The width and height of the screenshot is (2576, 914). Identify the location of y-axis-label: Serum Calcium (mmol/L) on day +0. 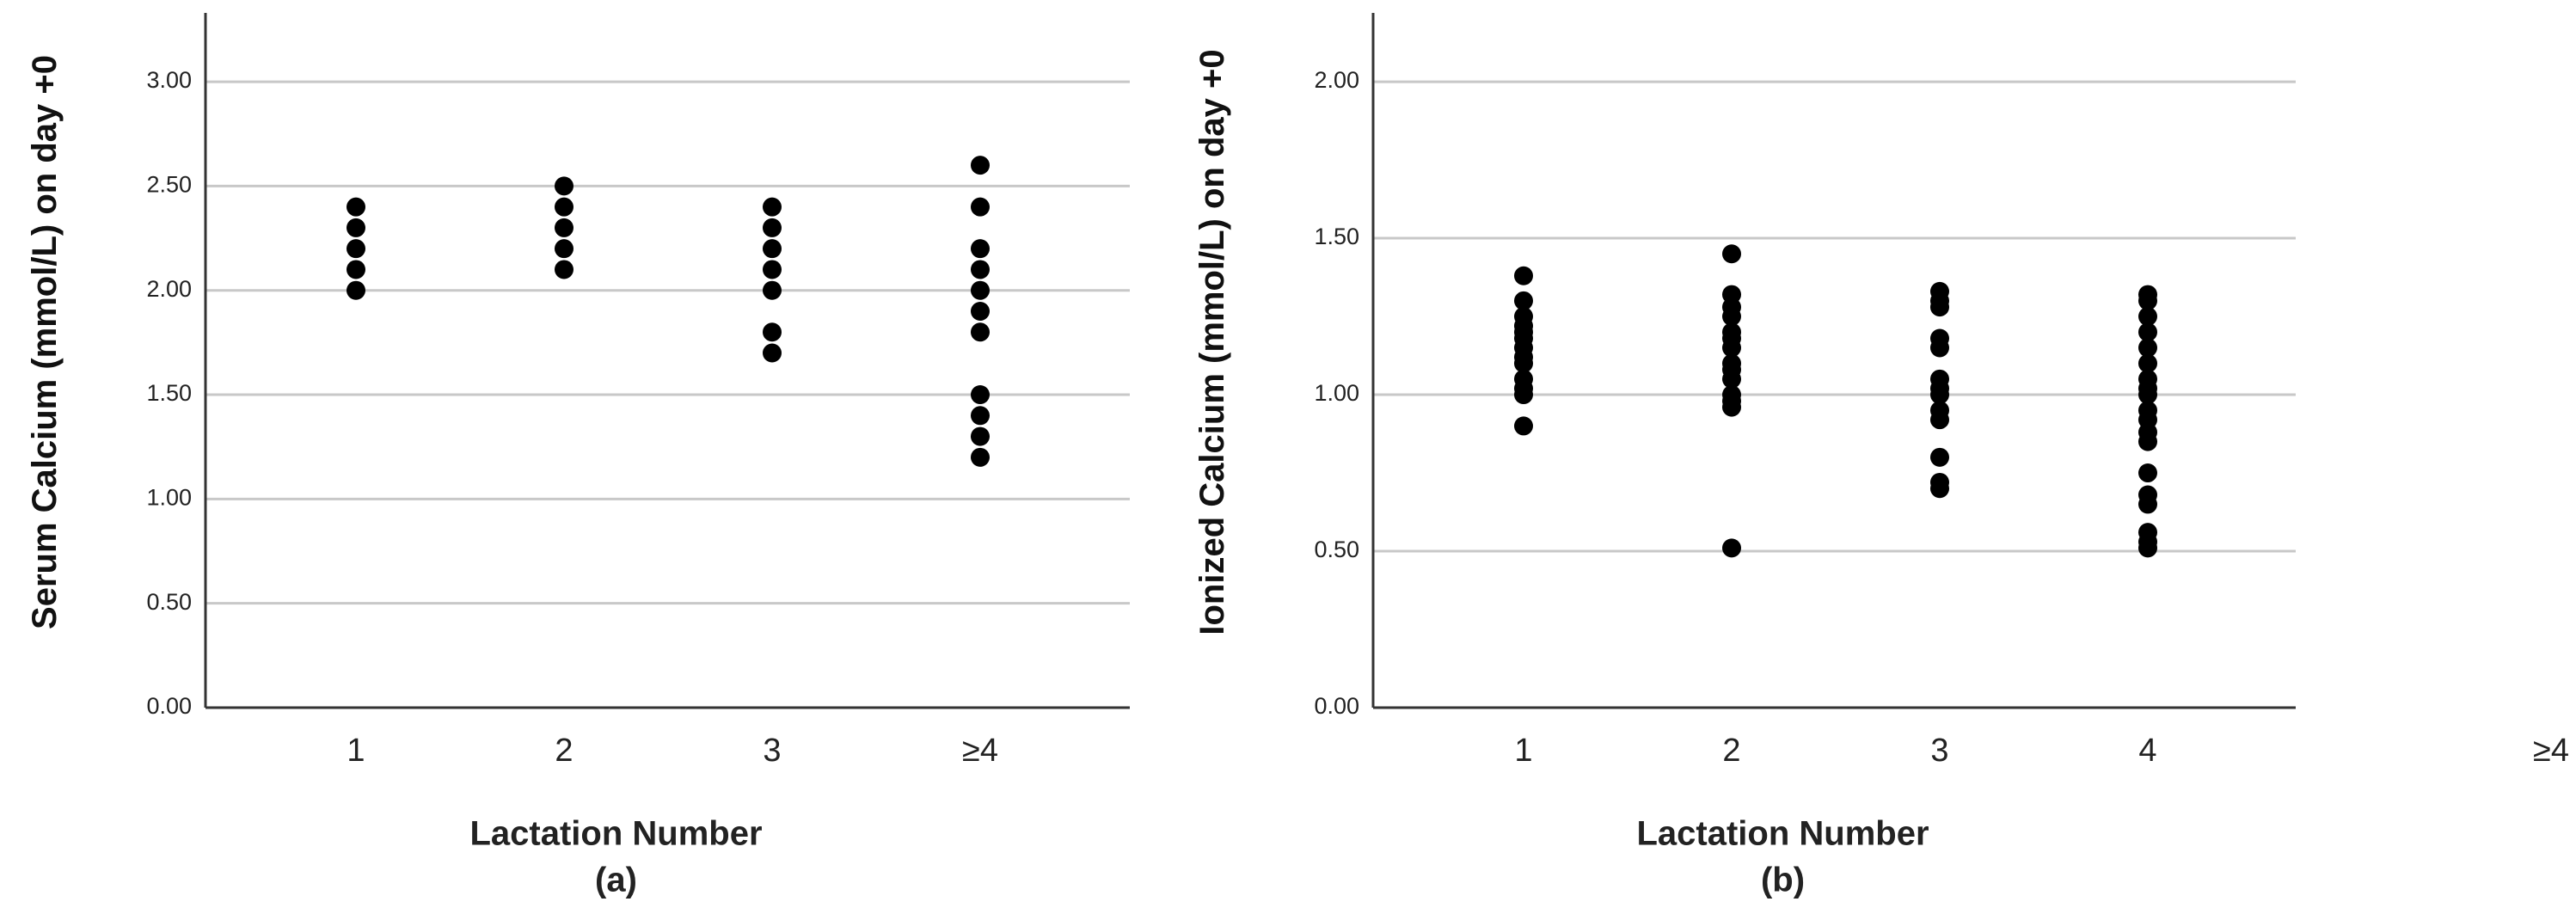
(45, 342).